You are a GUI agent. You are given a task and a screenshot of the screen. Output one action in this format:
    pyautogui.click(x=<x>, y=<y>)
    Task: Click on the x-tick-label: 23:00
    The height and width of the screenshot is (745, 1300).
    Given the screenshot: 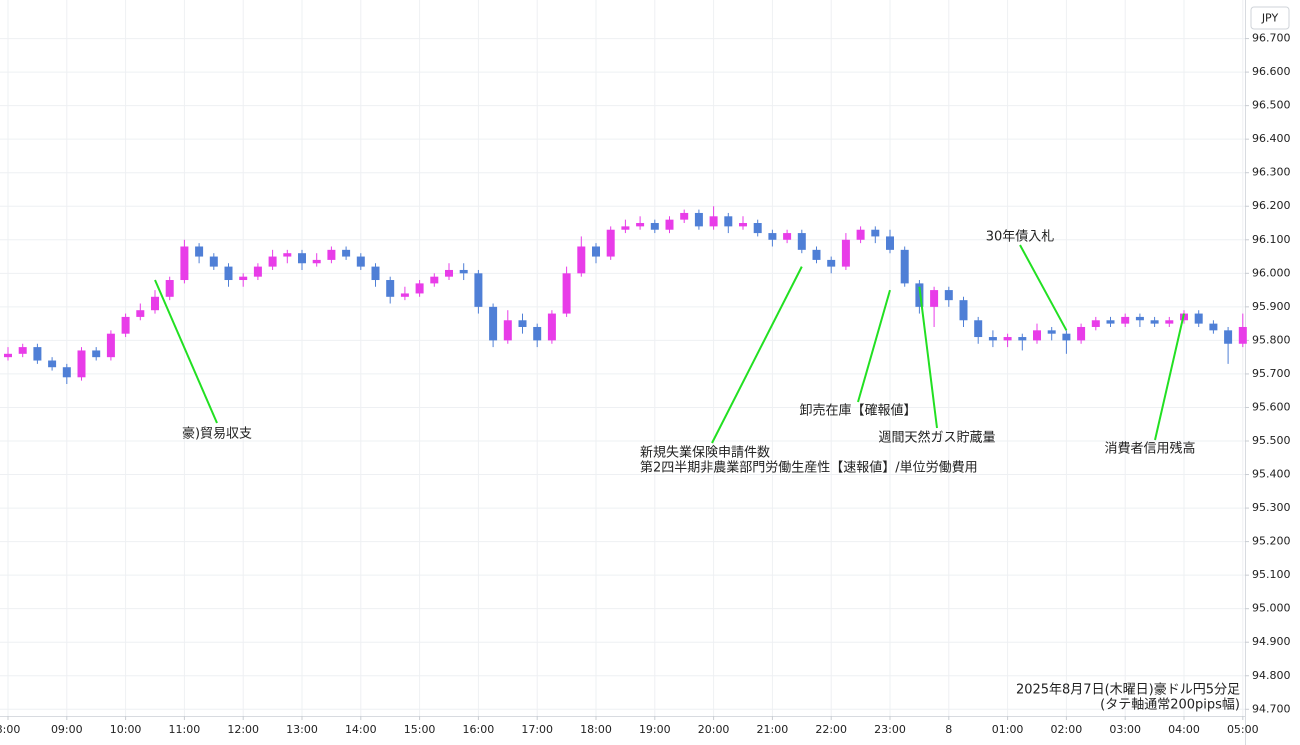 What is the action you would take?
    pyautogui.click(x=890, y=729)
    